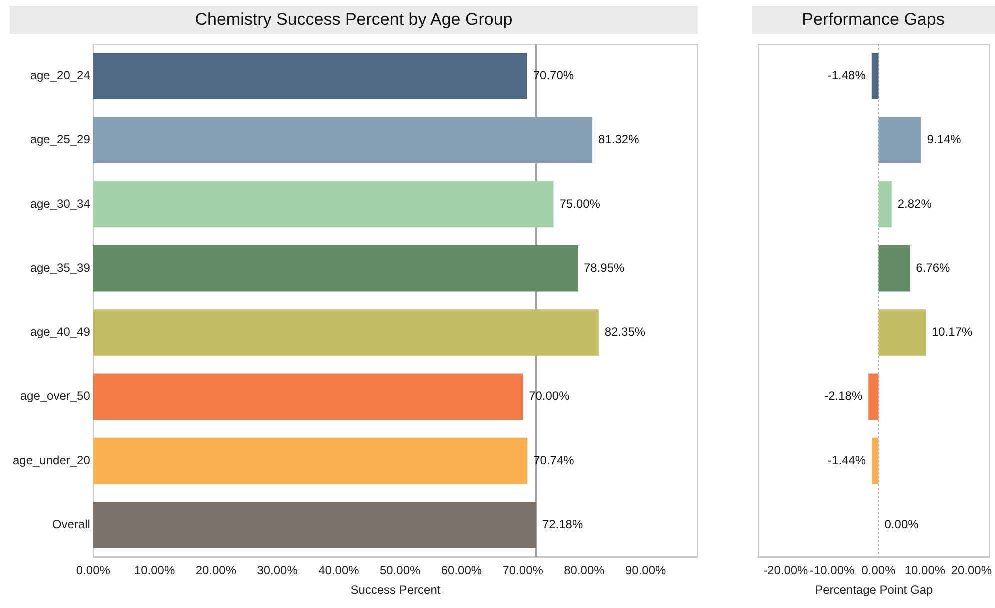 Image resolution: width=995 pixels, height=608 pixels. I want to click on data-label: 70.74%, so click(554, 460).